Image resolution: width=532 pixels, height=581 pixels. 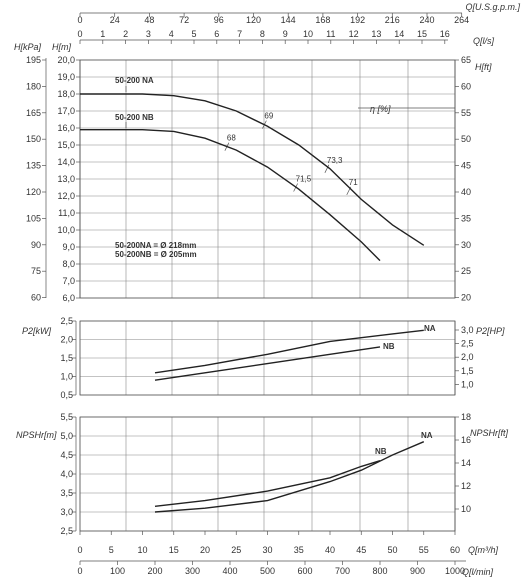 I want to click on npsh-ft-axis-title: NPSHr[ft], so click(x=489, y=433).